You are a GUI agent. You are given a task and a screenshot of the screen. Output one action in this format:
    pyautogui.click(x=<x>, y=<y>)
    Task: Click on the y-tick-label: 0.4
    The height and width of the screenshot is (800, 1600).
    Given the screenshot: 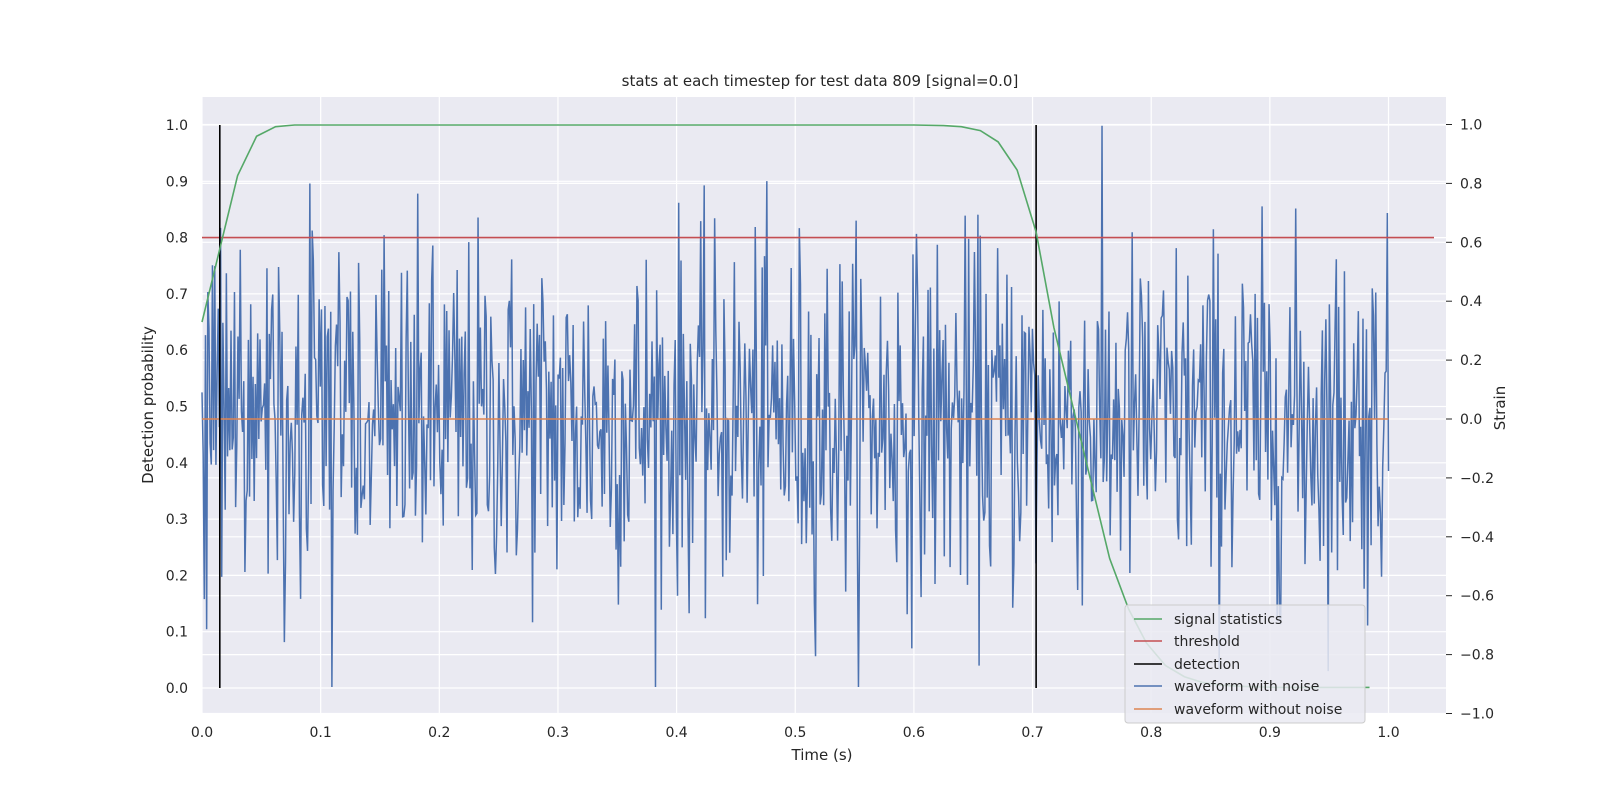 What is the action you would take?
    pyautogui.click(x=177, y=464)
    